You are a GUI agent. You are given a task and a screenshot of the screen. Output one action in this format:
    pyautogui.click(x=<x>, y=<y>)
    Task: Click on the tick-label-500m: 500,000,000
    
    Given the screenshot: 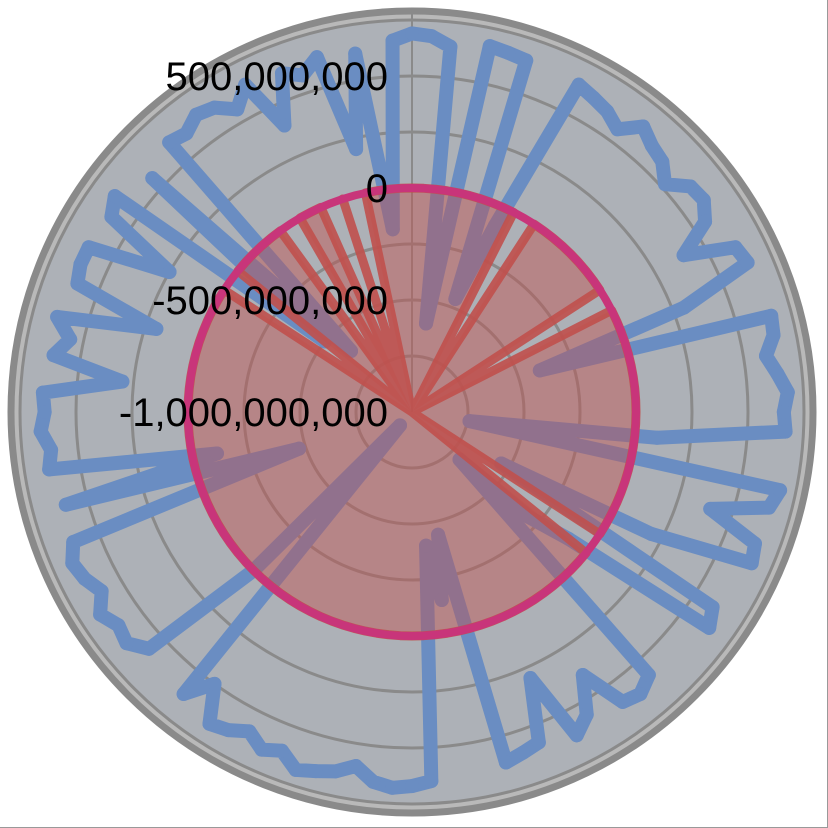 What is the action you would take?
    pyautogui.click(x=277, y=77)
    